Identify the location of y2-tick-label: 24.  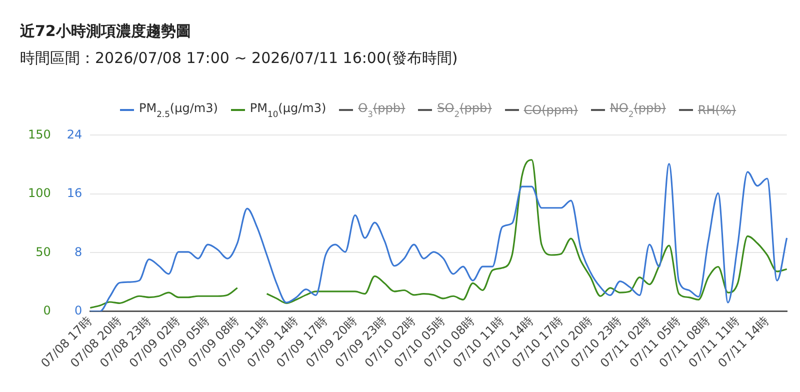
(74, 134).